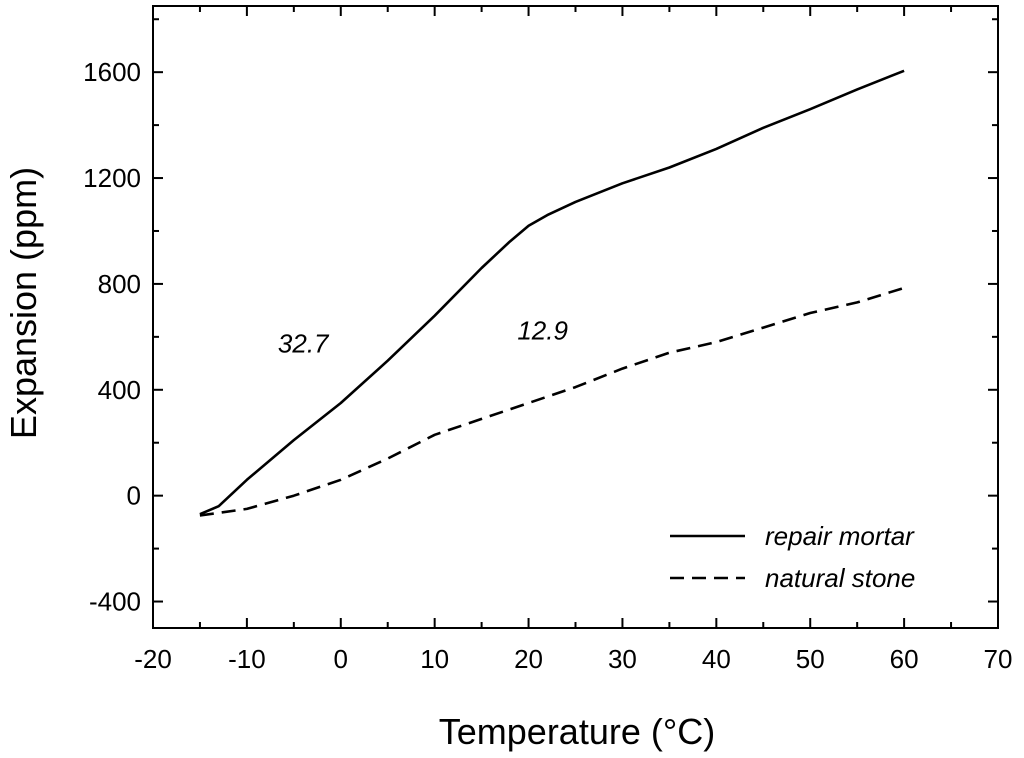  I want to click on x-tick-label: 60, so click(904, 659).